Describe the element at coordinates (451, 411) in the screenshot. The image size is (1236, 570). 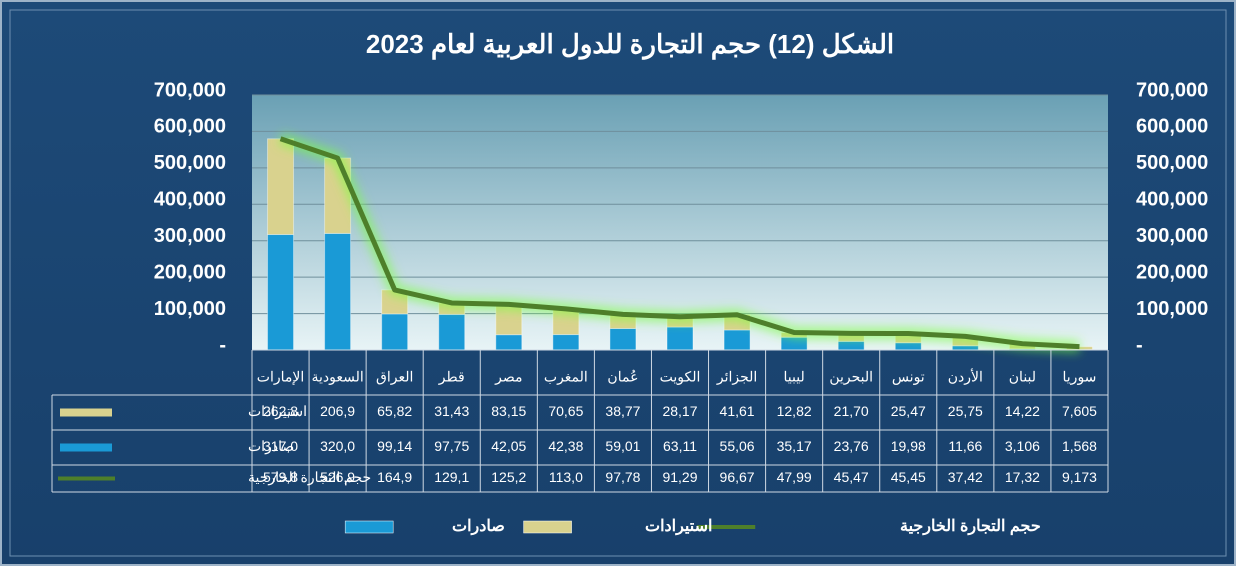
I see `table-cell: 31,43` at that location.